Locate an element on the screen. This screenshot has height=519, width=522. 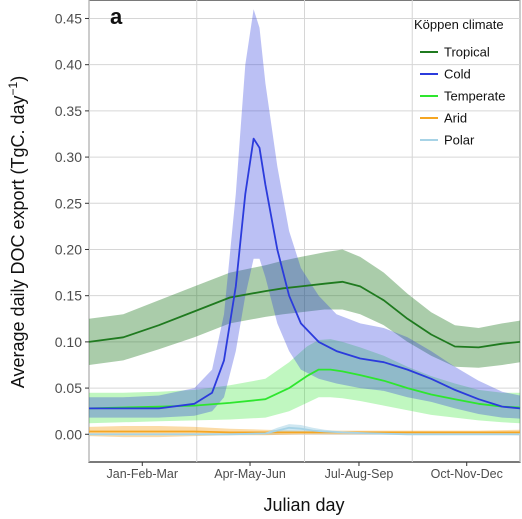
y-tick-label-2: 0.10 is located at coordinates (68, 342).